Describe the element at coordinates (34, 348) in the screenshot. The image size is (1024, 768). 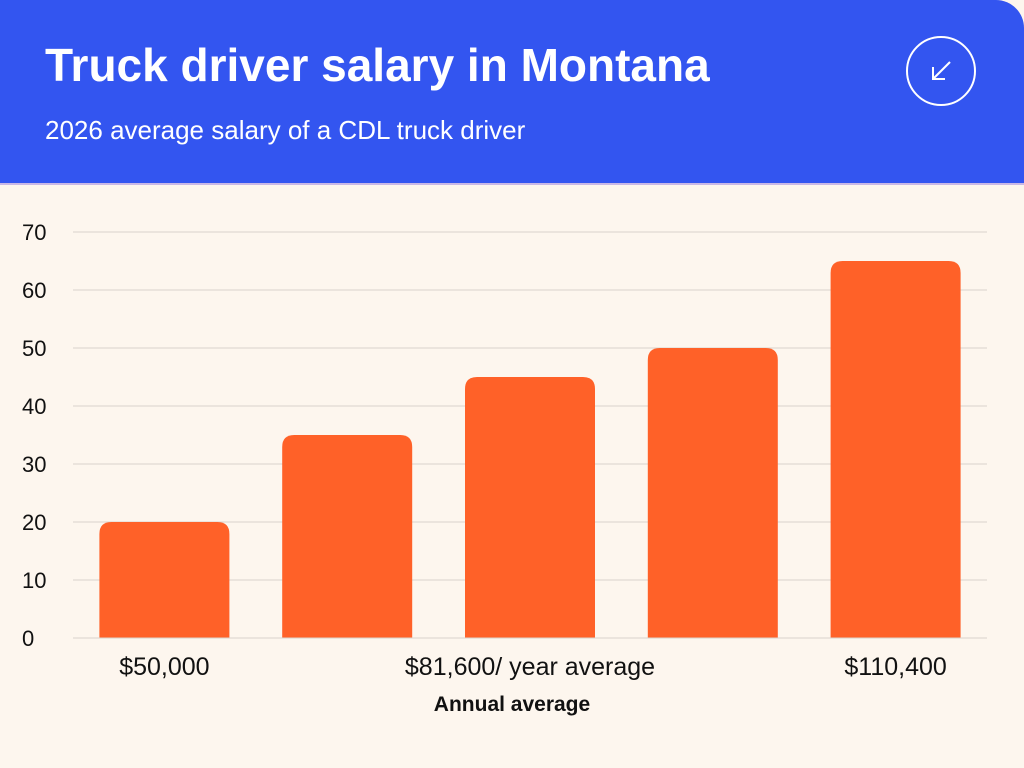
I see `y-tick-label: 50` at that location.